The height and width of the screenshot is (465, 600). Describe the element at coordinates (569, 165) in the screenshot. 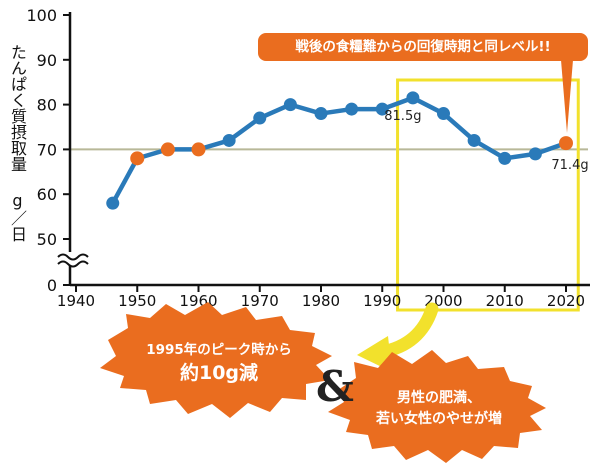

I see `data-label-2020: 71.4g` at that location.